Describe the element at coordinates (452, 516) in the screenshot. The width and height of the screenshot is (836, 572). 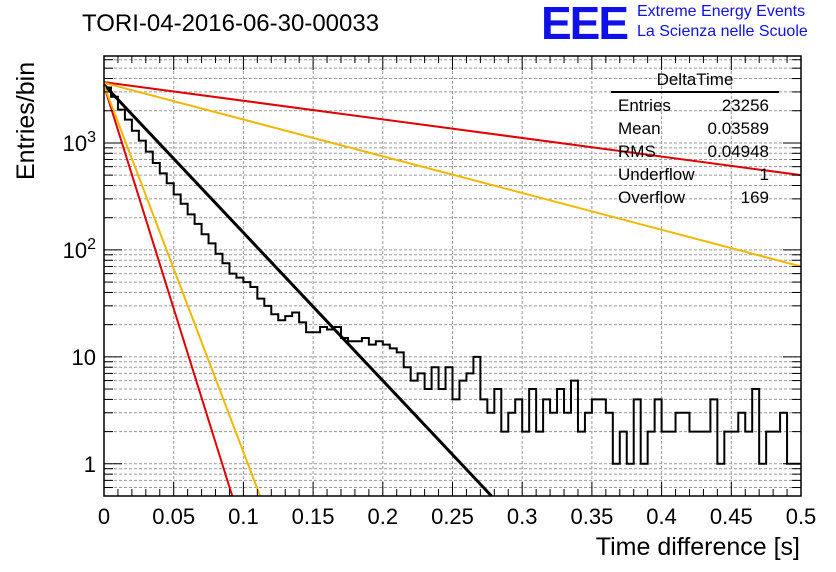
I see `x-tick-label: 0.25` at that location.